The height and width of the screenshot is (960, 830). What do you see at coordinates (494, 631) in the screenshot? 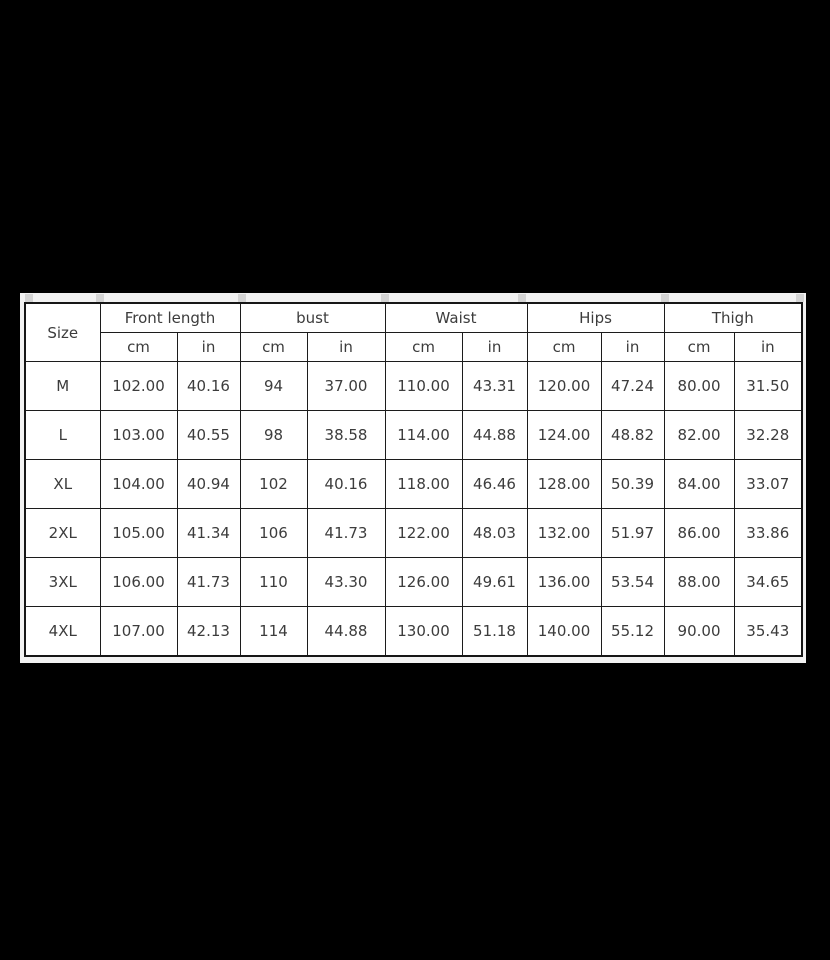
I see `cell-value: 51.18` at bounding box center [494, 631].